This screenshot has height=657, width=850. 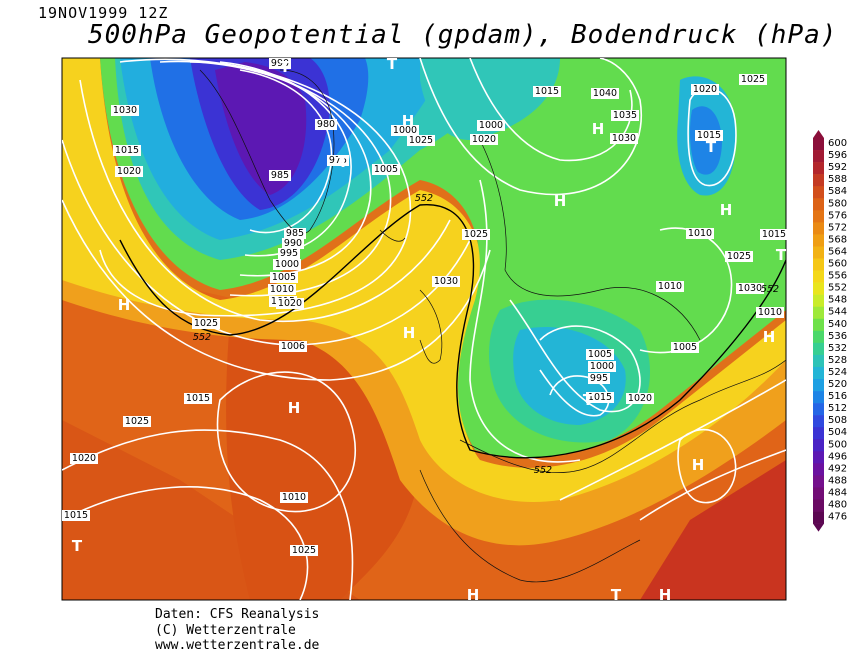 I want to click on colorbar-tick-label: 496, so click(x=837, y=456).